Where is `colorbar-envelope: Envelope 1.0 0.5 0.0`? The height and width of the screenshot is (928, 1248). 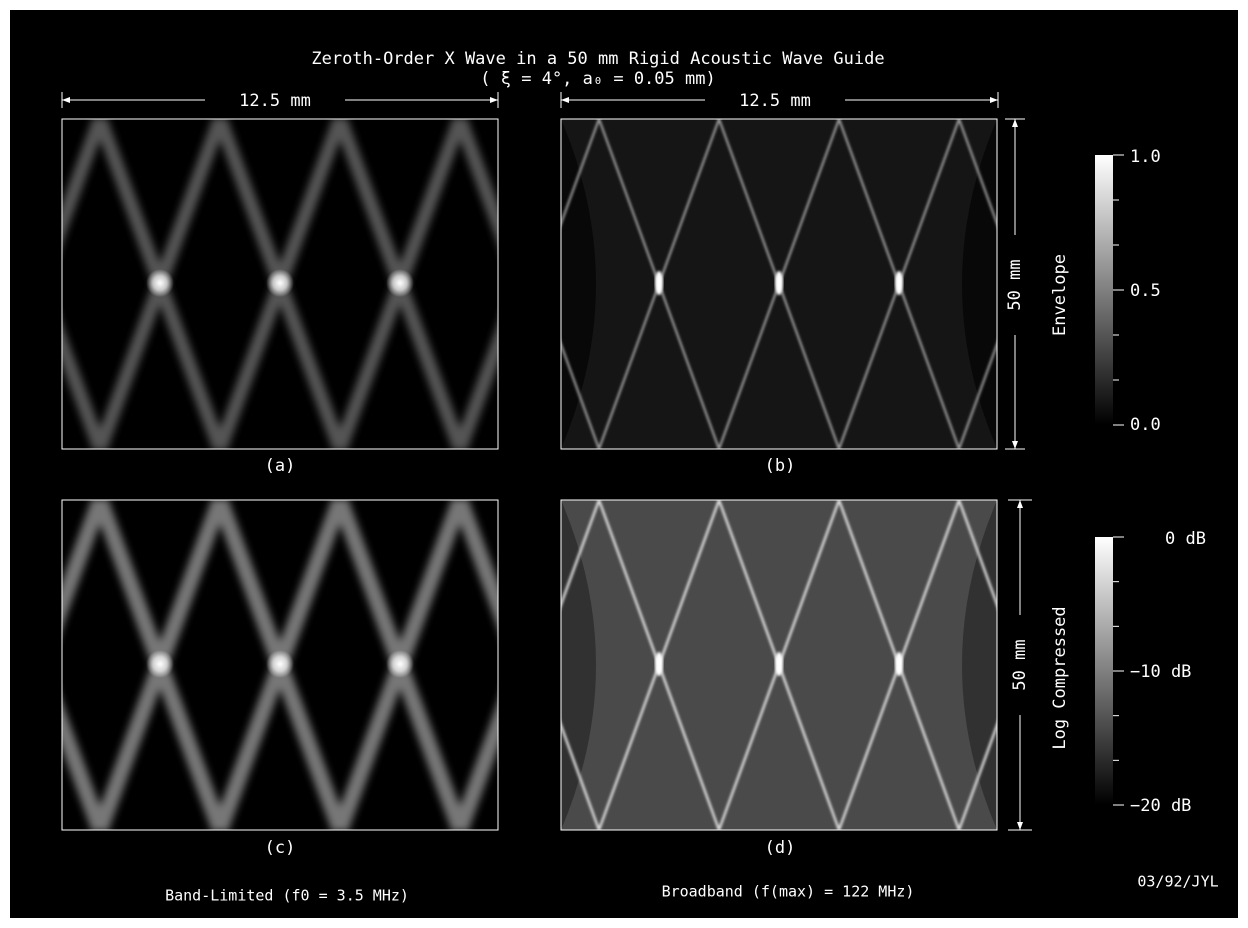 colorbar-envelope: Envelope 1.0 0.5 0.0 is located at coordinates (1105, 291).